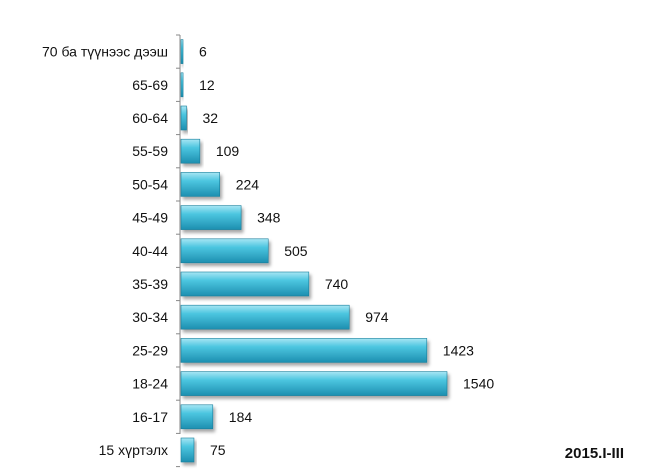  I want to click on category-label: 16-17, so click(150, 417).